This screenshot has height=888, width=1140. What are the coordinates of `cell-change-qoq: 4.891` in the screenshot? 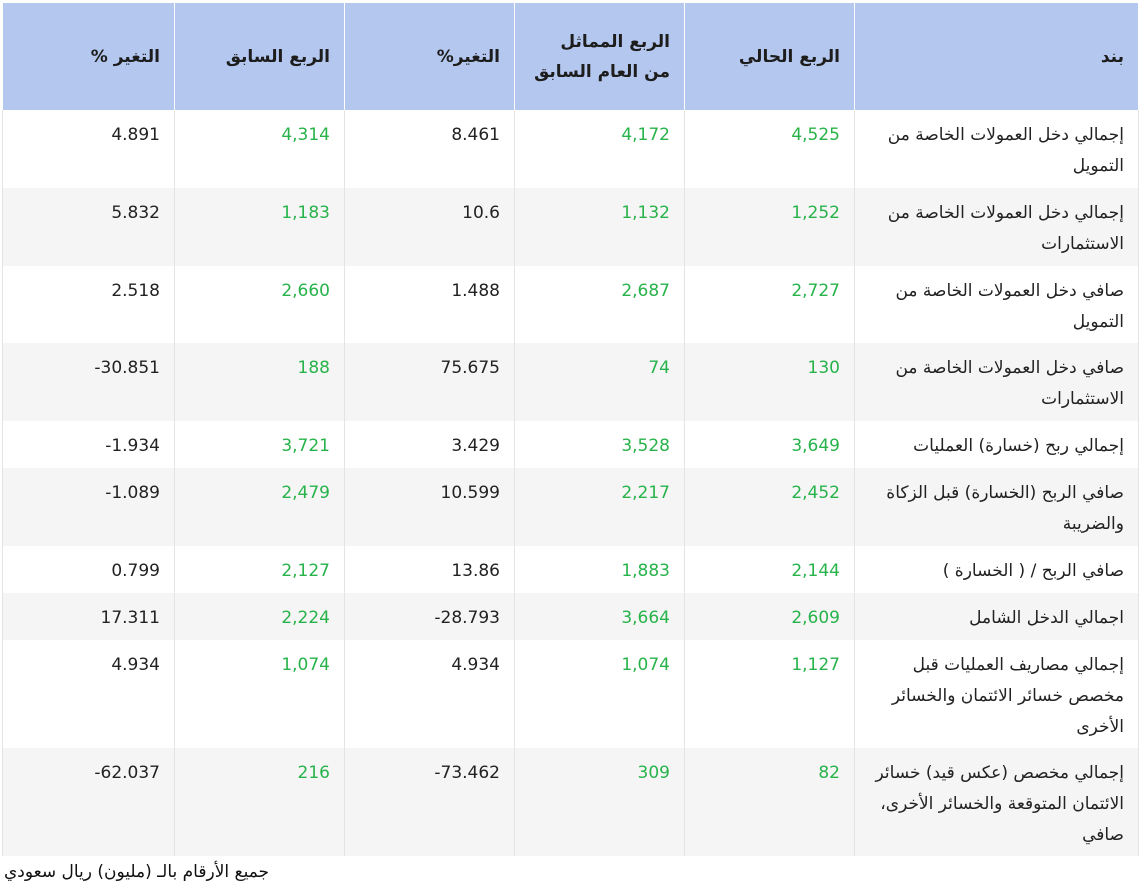 It's located at (88, 149).